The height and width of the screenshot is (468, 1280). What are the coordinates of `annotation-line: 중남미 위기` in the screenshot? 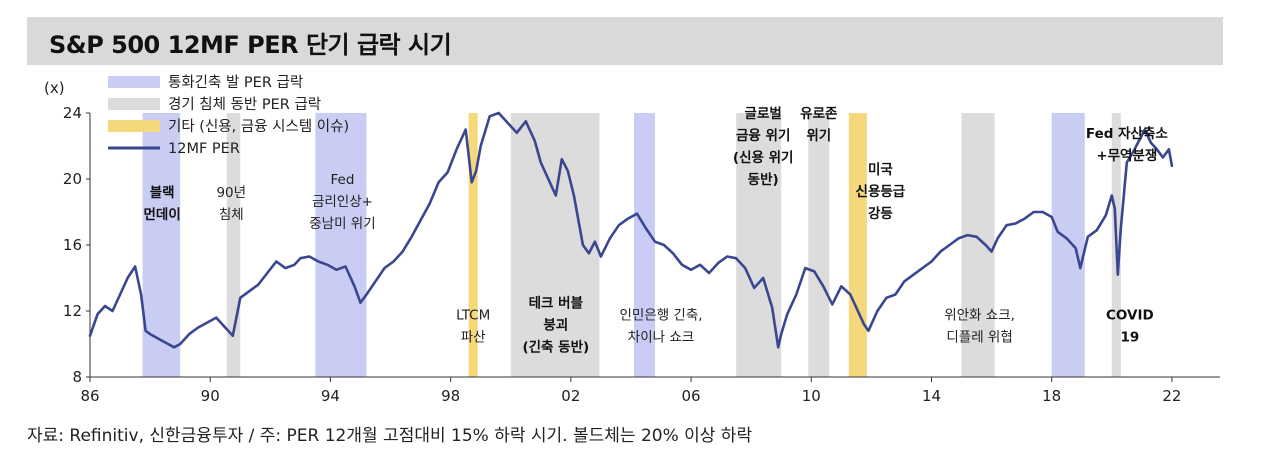 It's located at (342, 224).